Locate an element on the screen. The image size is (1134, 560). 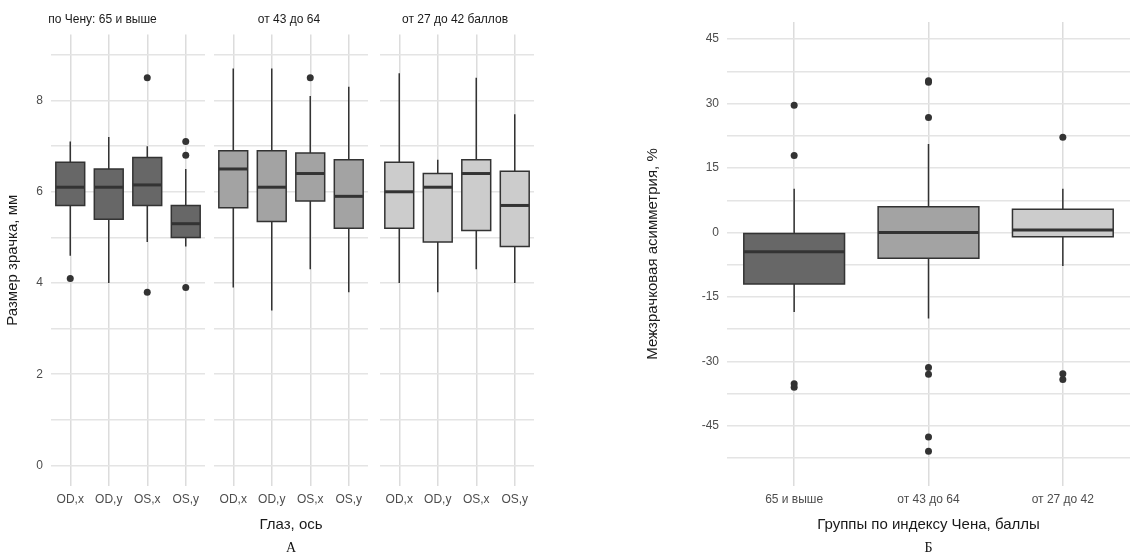
y-tick-label: 8 is located at coordinates (40, 99).